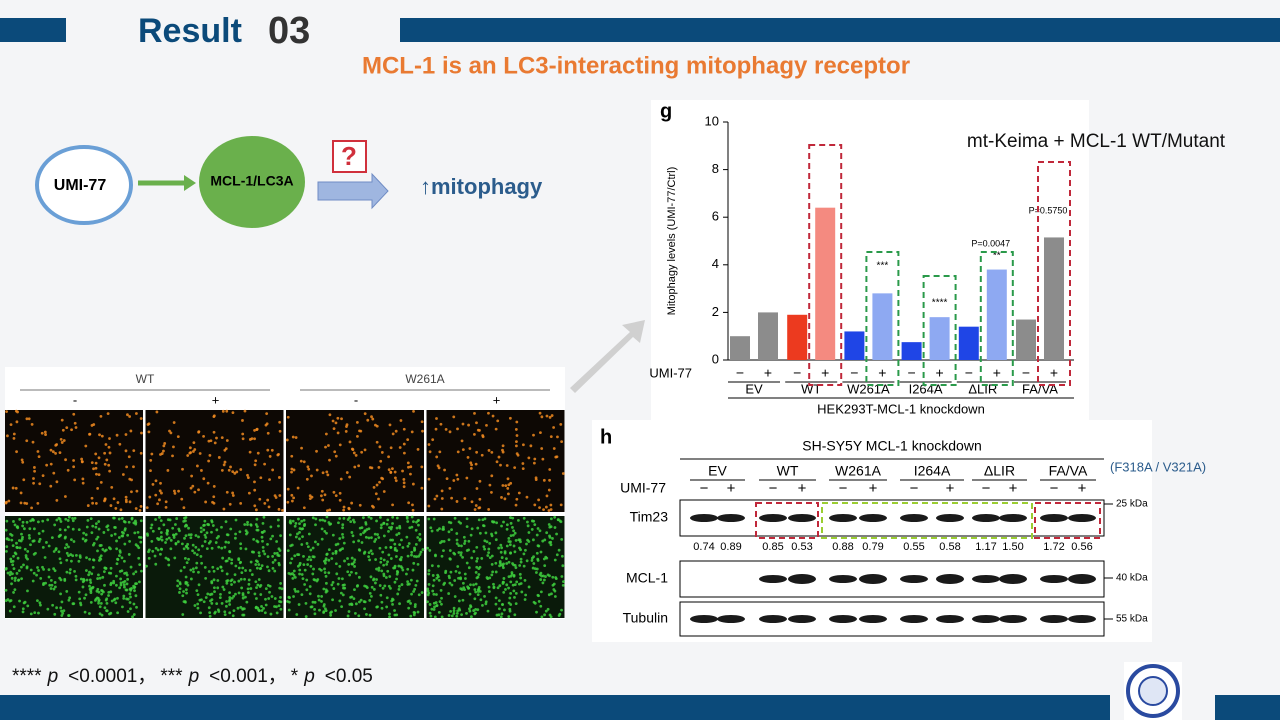 The width and height of the screenshot is (1280, 720). I want to click on outcome: ↑mitophagy, so click(481, 186).